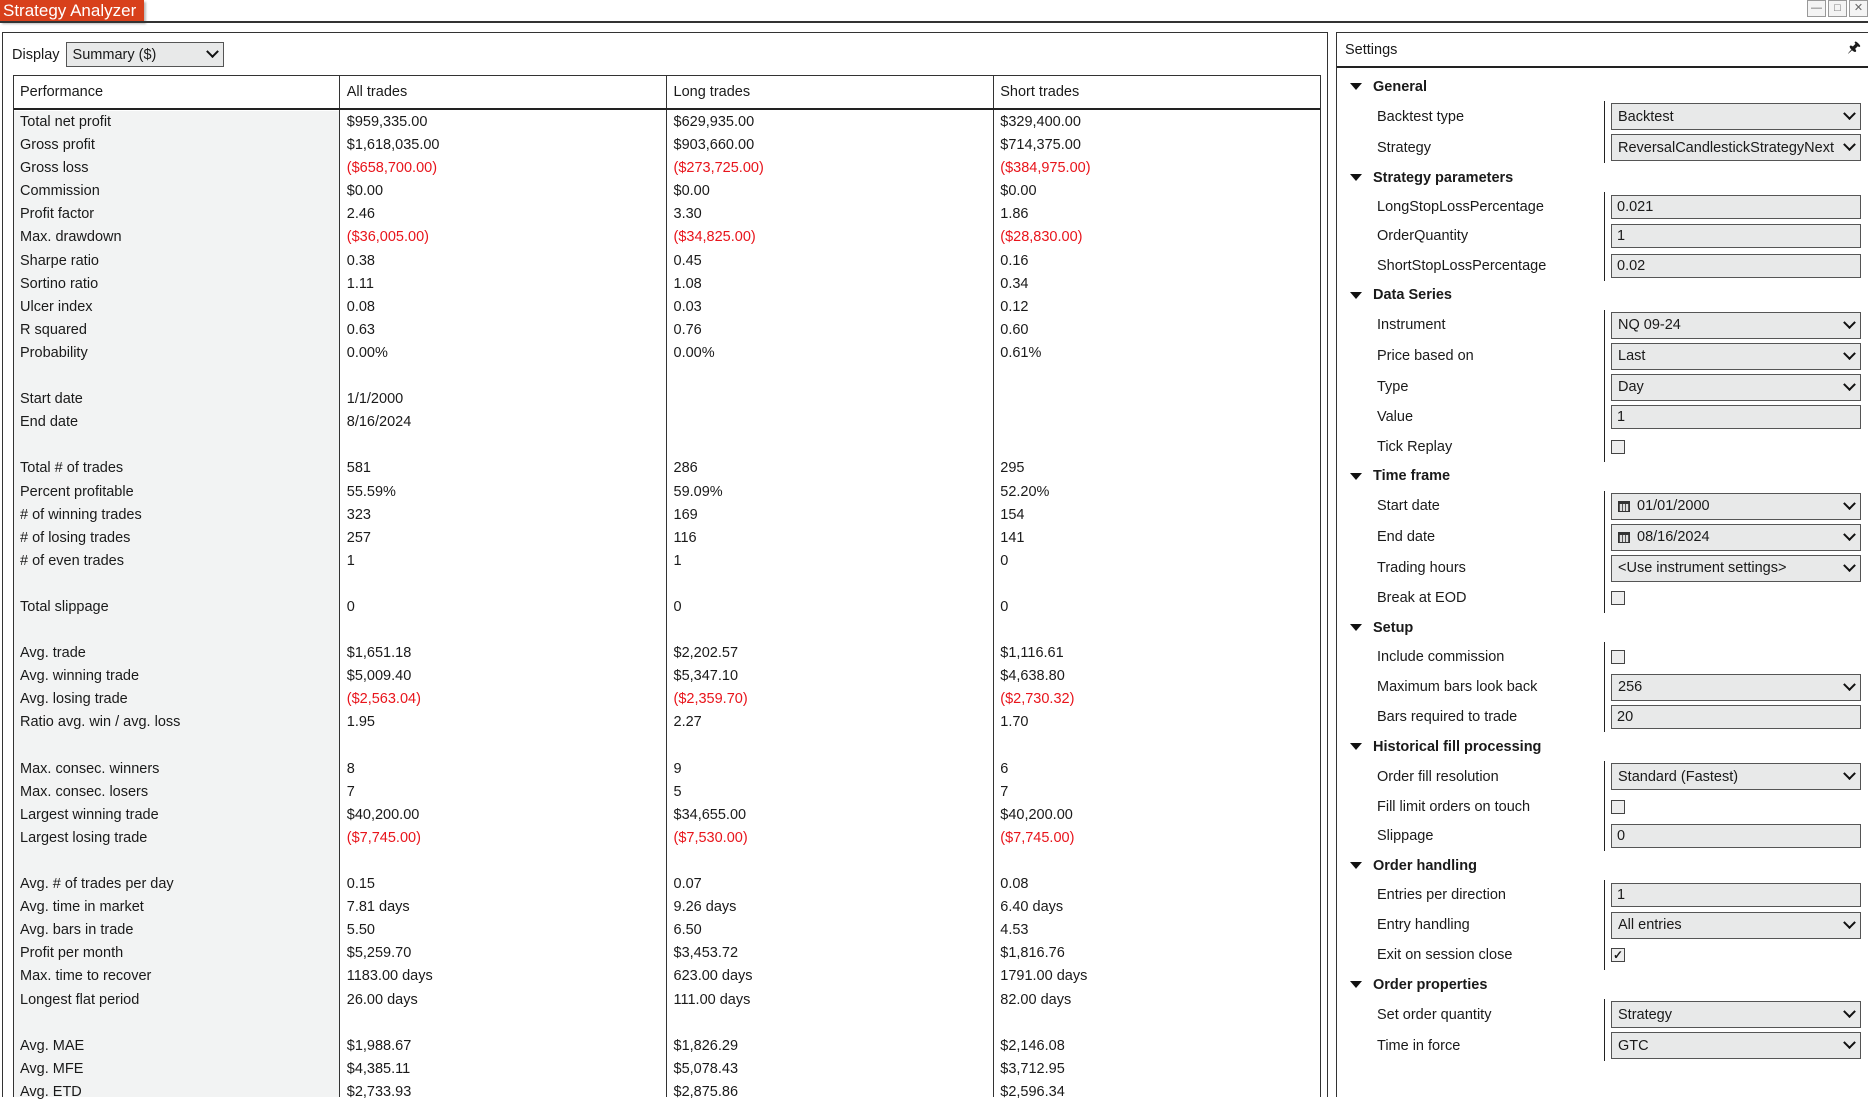 The image size is (1868, 1104). What do you see at coordinates (667, 376) in the screenshot?
I see `row-spacer` at bounding box center [667, 376].